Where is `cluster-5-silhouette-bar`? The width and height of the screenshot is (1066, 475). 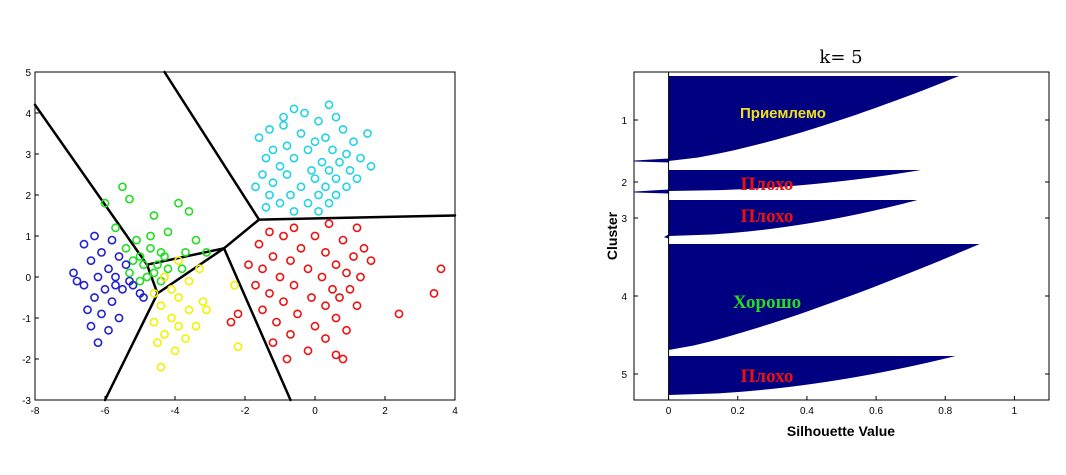 cluster-5-silhouette-bar is located at coordinates (812, 375).